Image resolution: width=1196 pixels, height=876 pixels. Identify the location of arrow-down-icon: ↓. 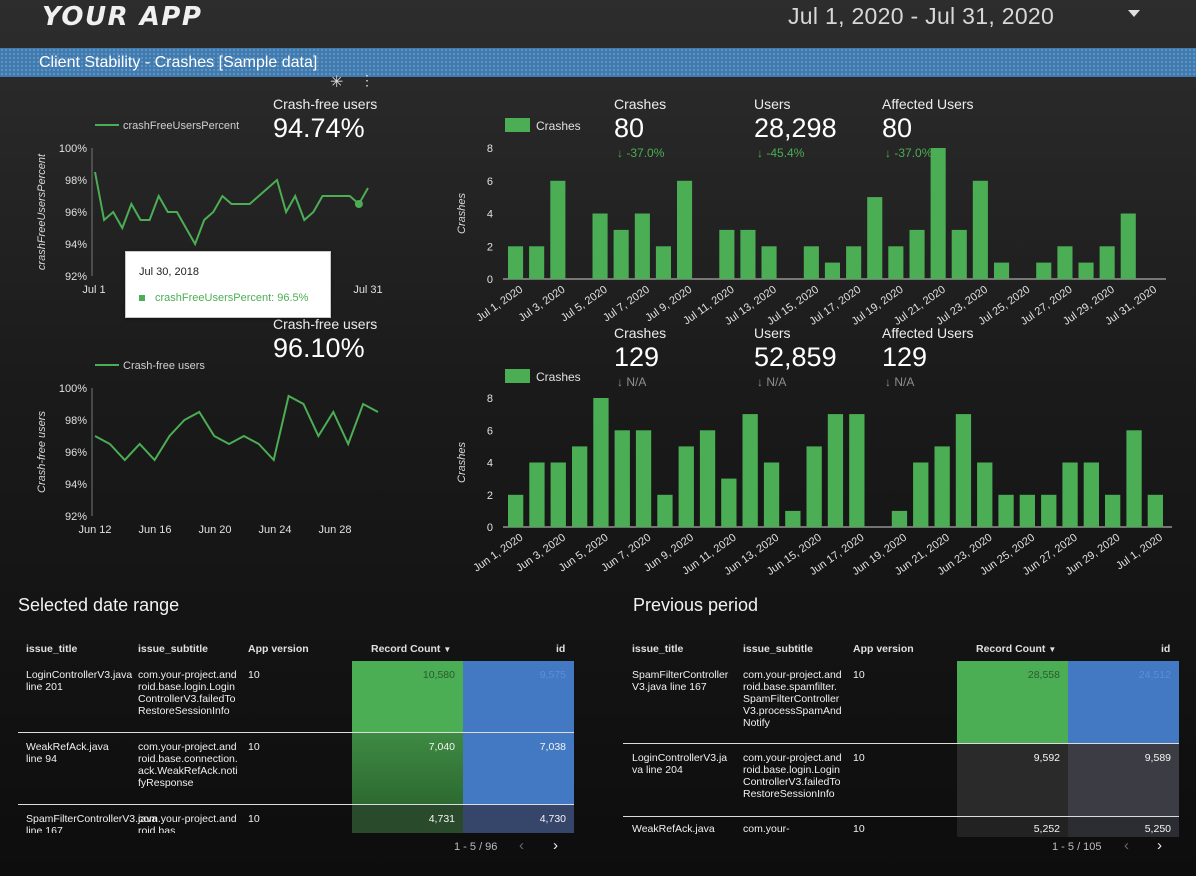
(622, 382).